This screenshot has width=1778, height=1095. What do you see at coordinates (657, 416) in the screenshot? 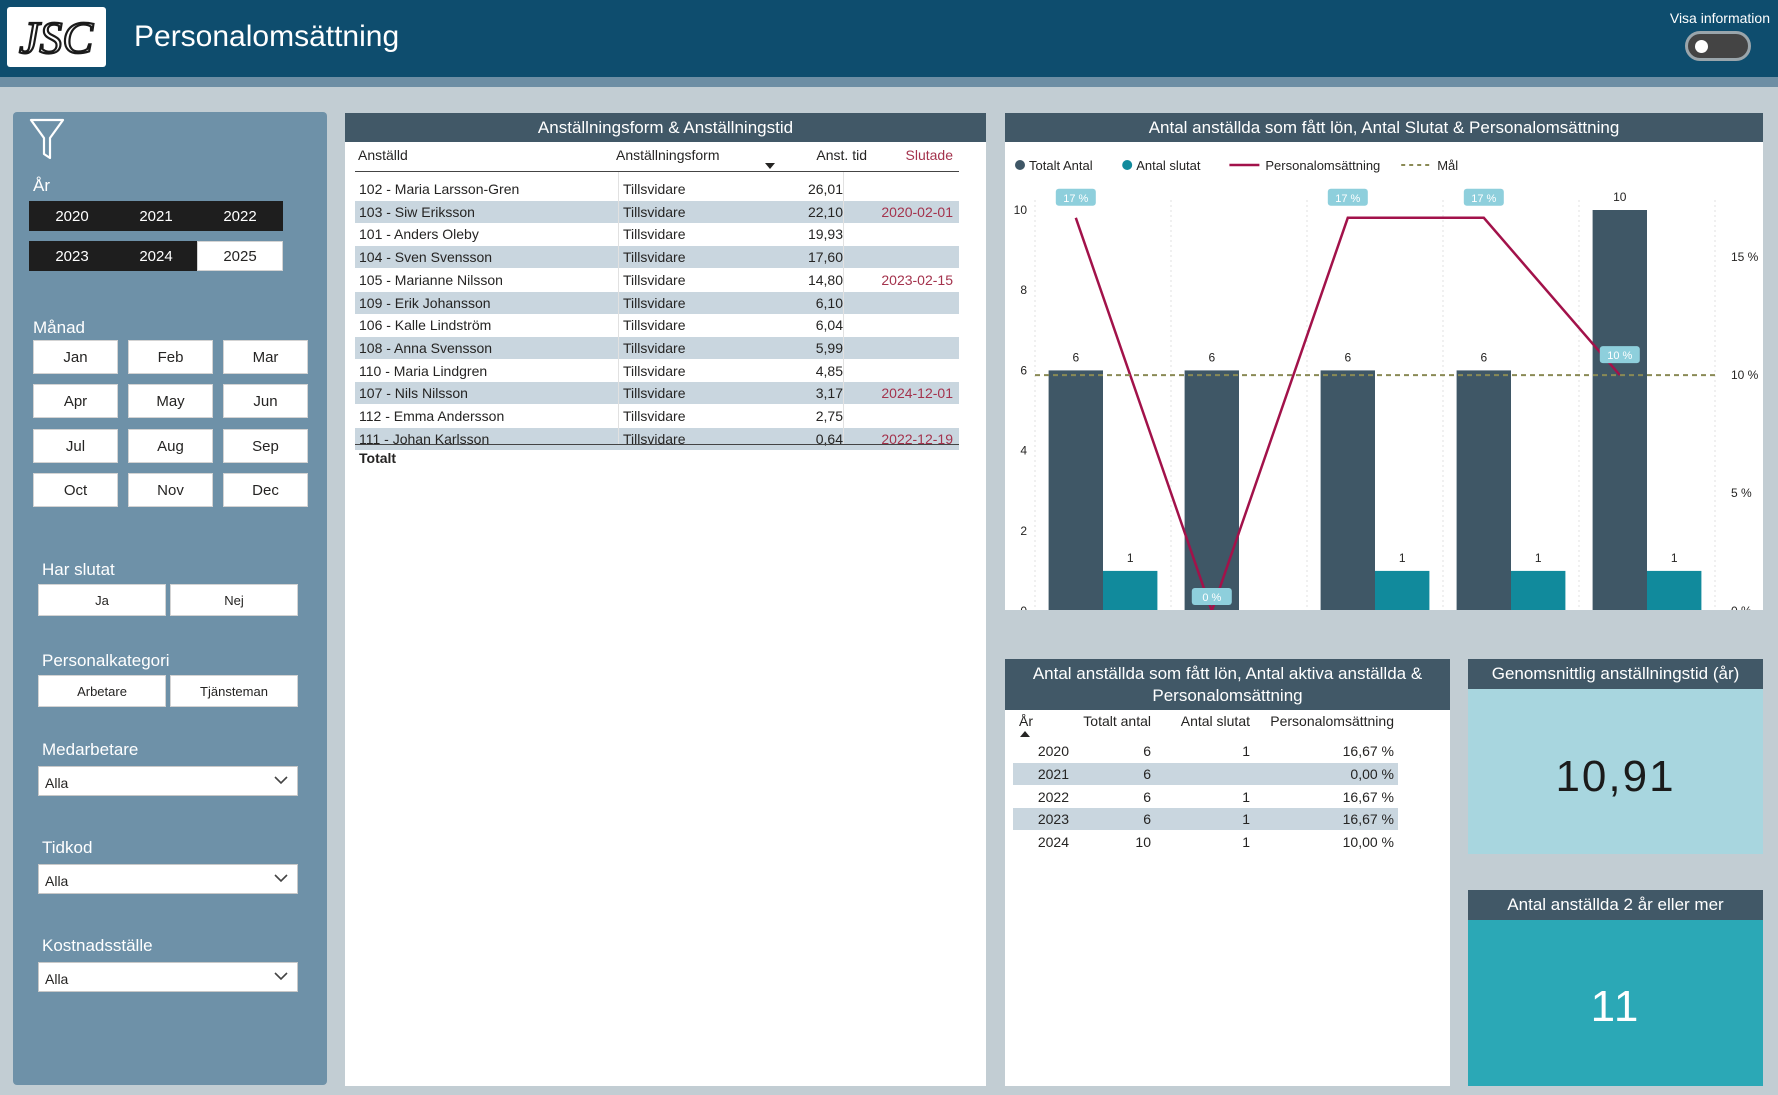
I see `table-row: 112 - Emma Andersson Tillsvidare 2,75` at bounding box center [657, 416].